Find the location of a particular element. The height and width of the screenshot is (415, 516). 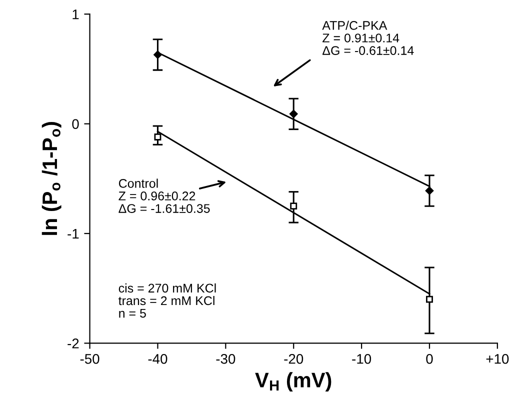

x-tick-label: -20 is located at coordinates (294, 359).